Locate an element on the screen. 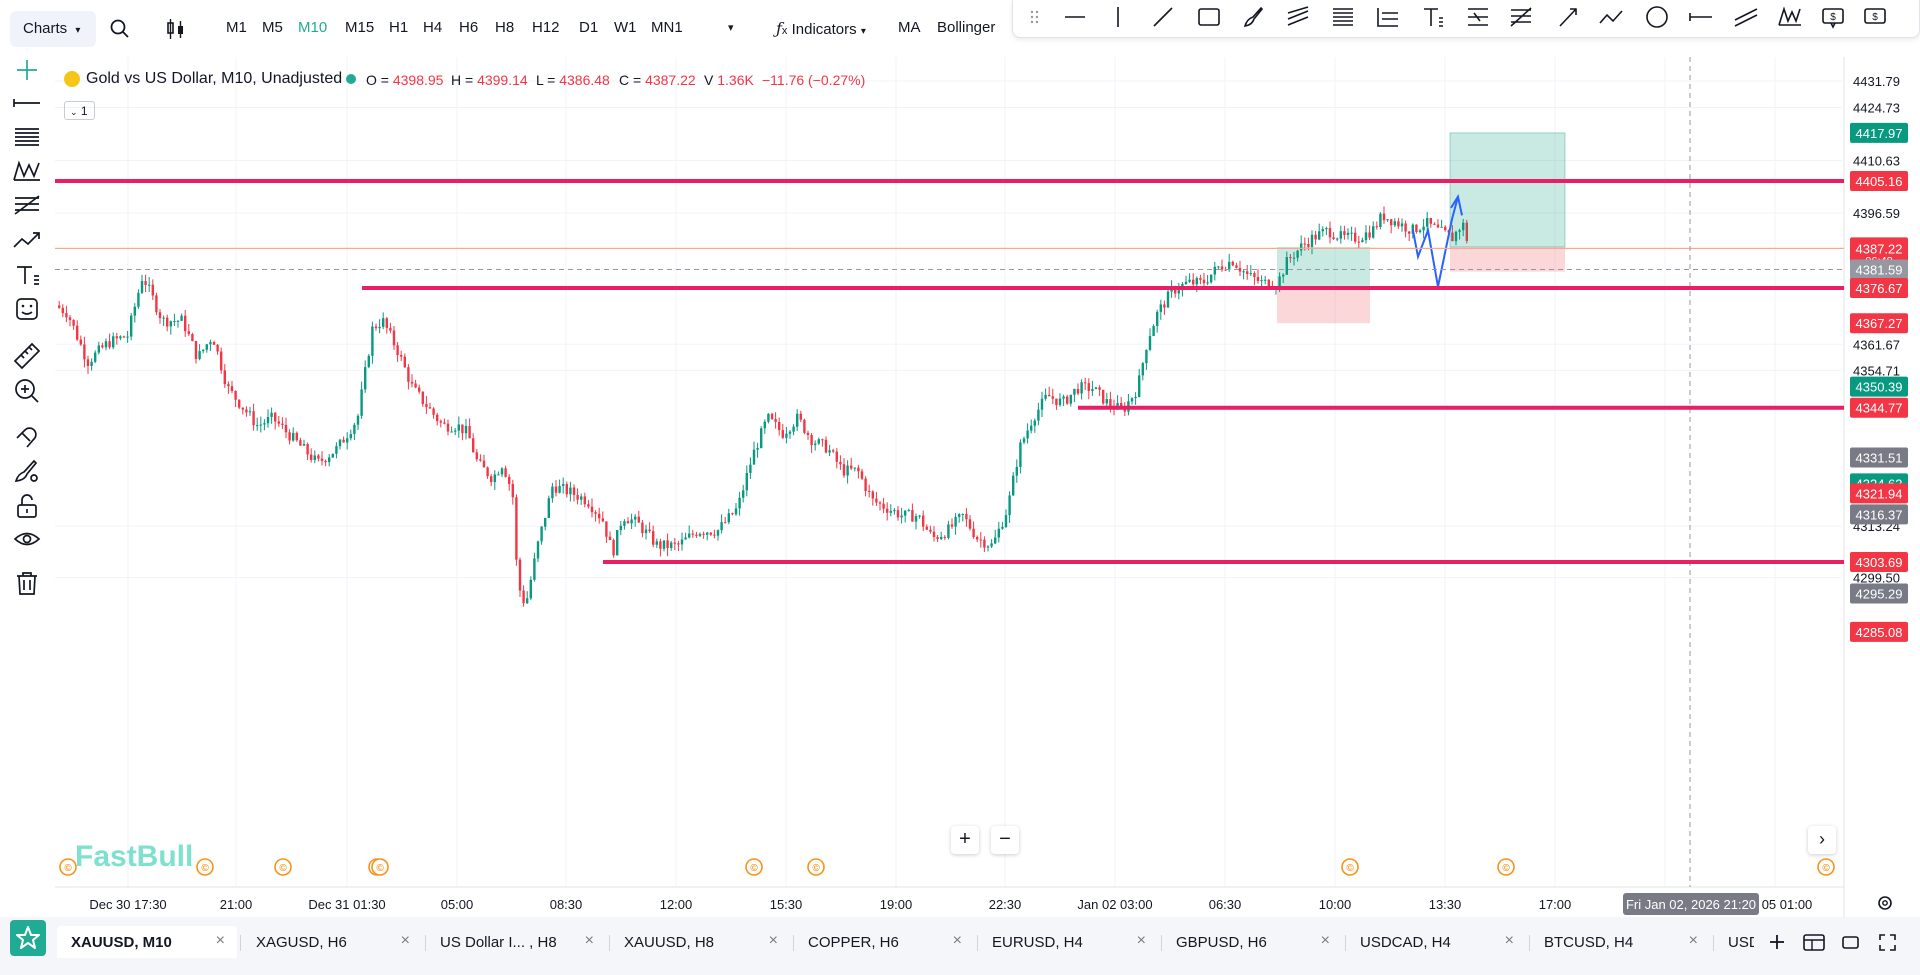 This screenshot has height=975, width=1920. zoom-in-button: + is located at coordinates (965, 840).